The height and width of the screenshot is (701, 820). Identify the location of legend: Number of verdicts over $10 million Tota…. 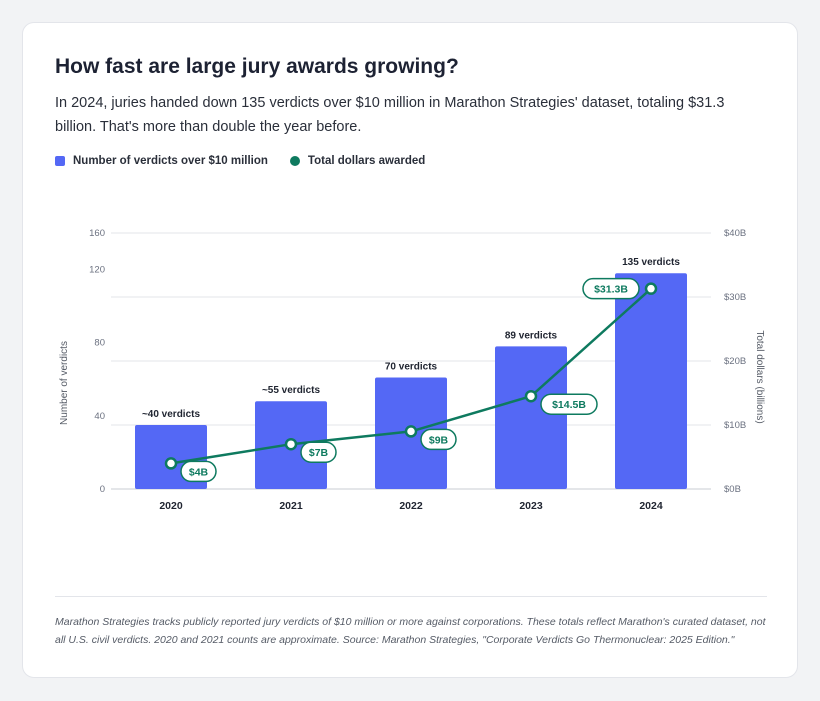
(240, 161).